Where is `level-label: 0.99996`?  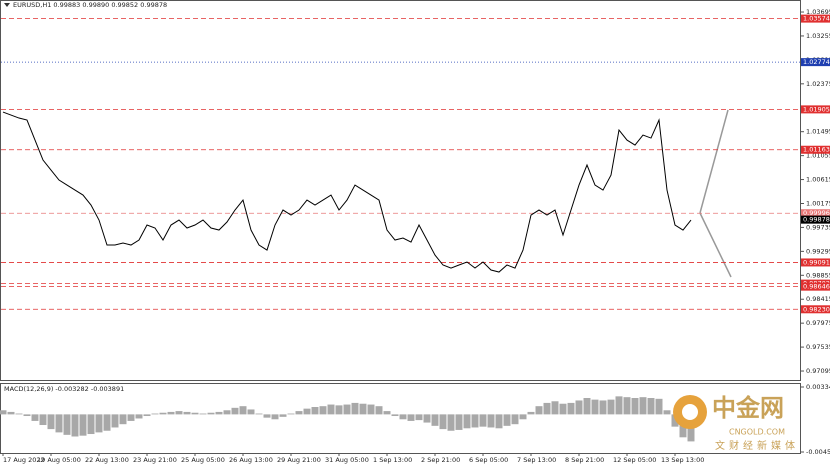
level-label: 0.99996 is located at coordinates (816, 213).